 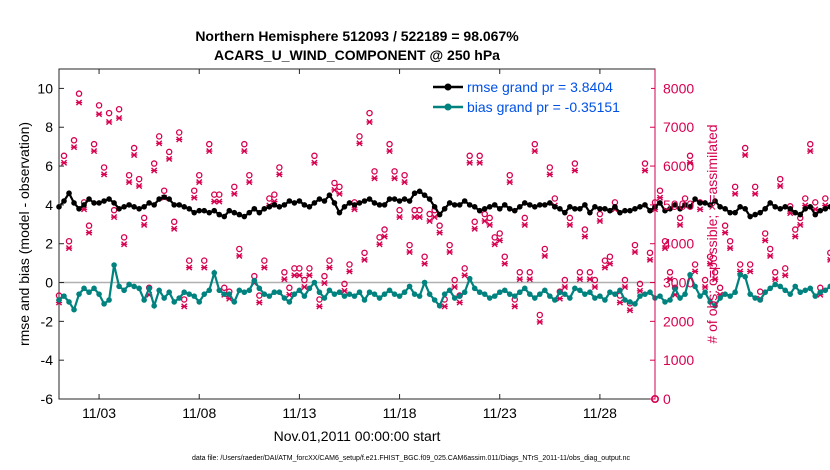 What do you see at coordinates (667, 399) in the screenshot?
I see `y-right-tick-label: 0` at bounding box center [667, 399].